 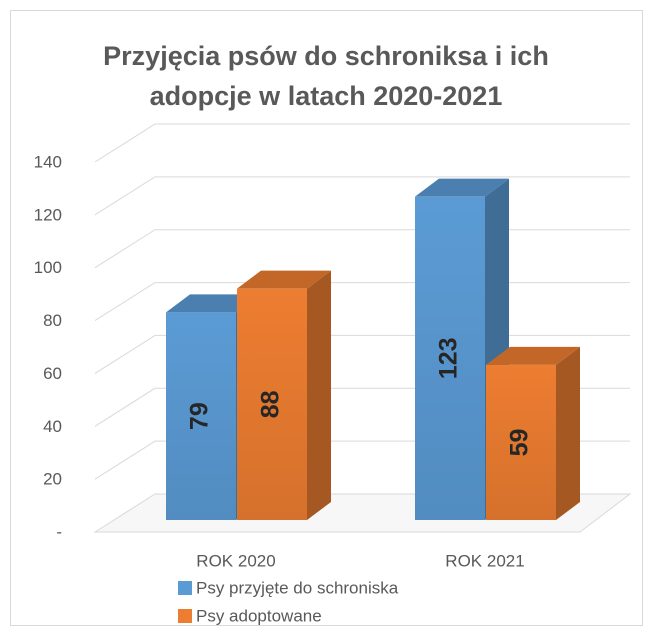 What do you see at coordinates (48, 161) in the screenshot?
I see `y-tick-label: 140` at bounding box center [48, 161].